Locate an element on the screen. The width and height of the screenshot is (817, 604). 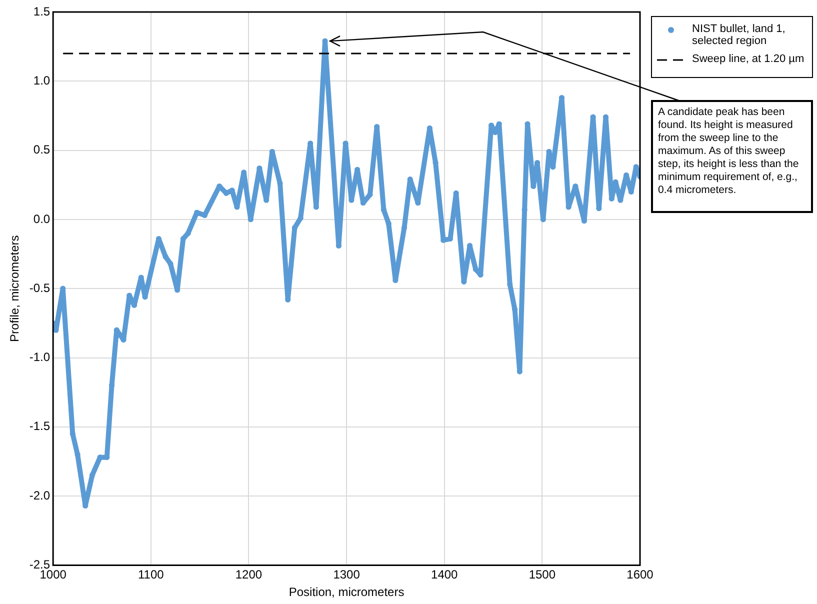
y-tick-label: 1.5 is located at coordinates (41, 11).